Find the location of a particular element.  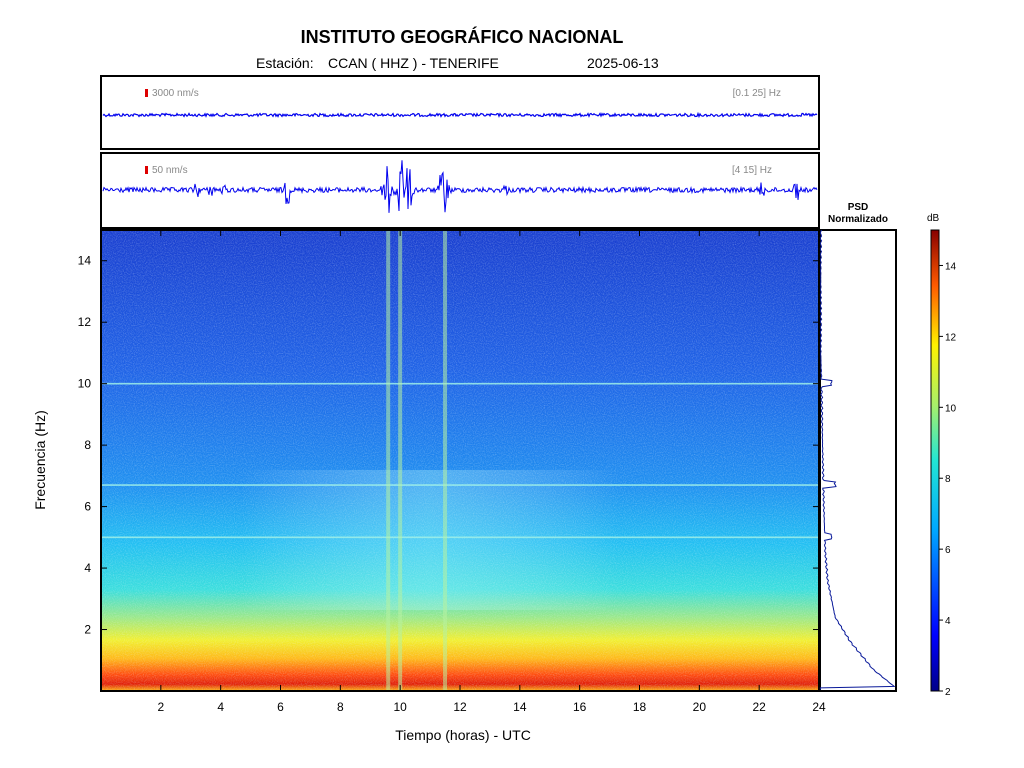

trace-1-waveform is located at coordinates (460, 115).